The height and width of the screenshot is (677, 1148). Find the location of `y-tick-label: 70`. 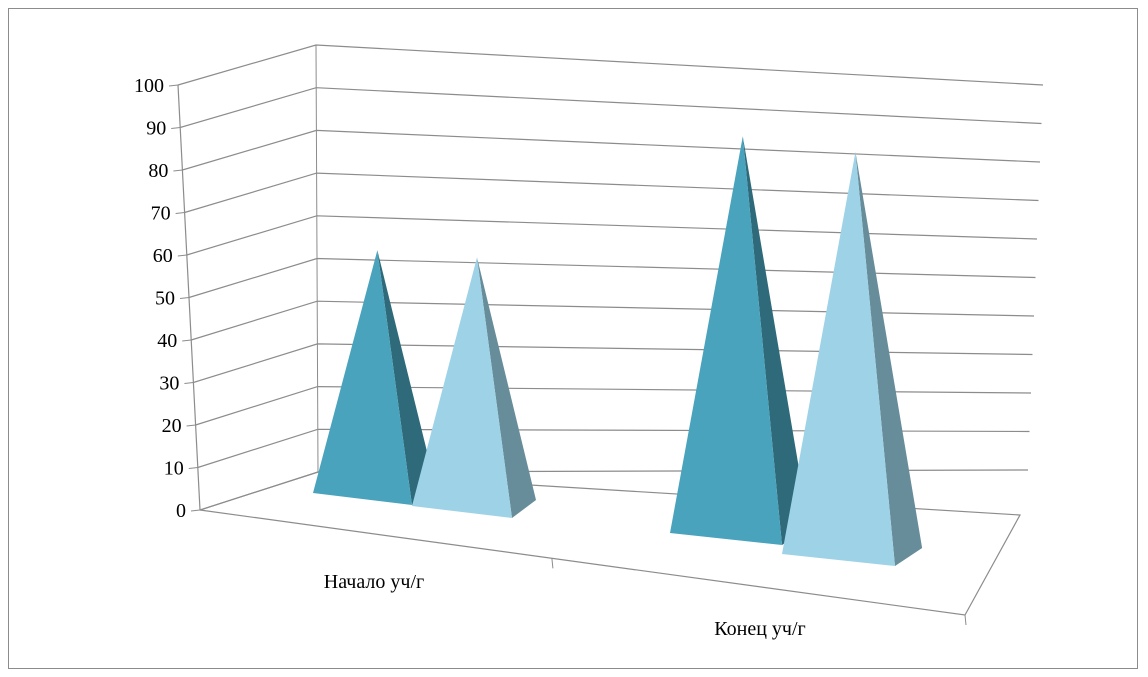

y-tick-label: 70 is located at coordinates (161, 214).